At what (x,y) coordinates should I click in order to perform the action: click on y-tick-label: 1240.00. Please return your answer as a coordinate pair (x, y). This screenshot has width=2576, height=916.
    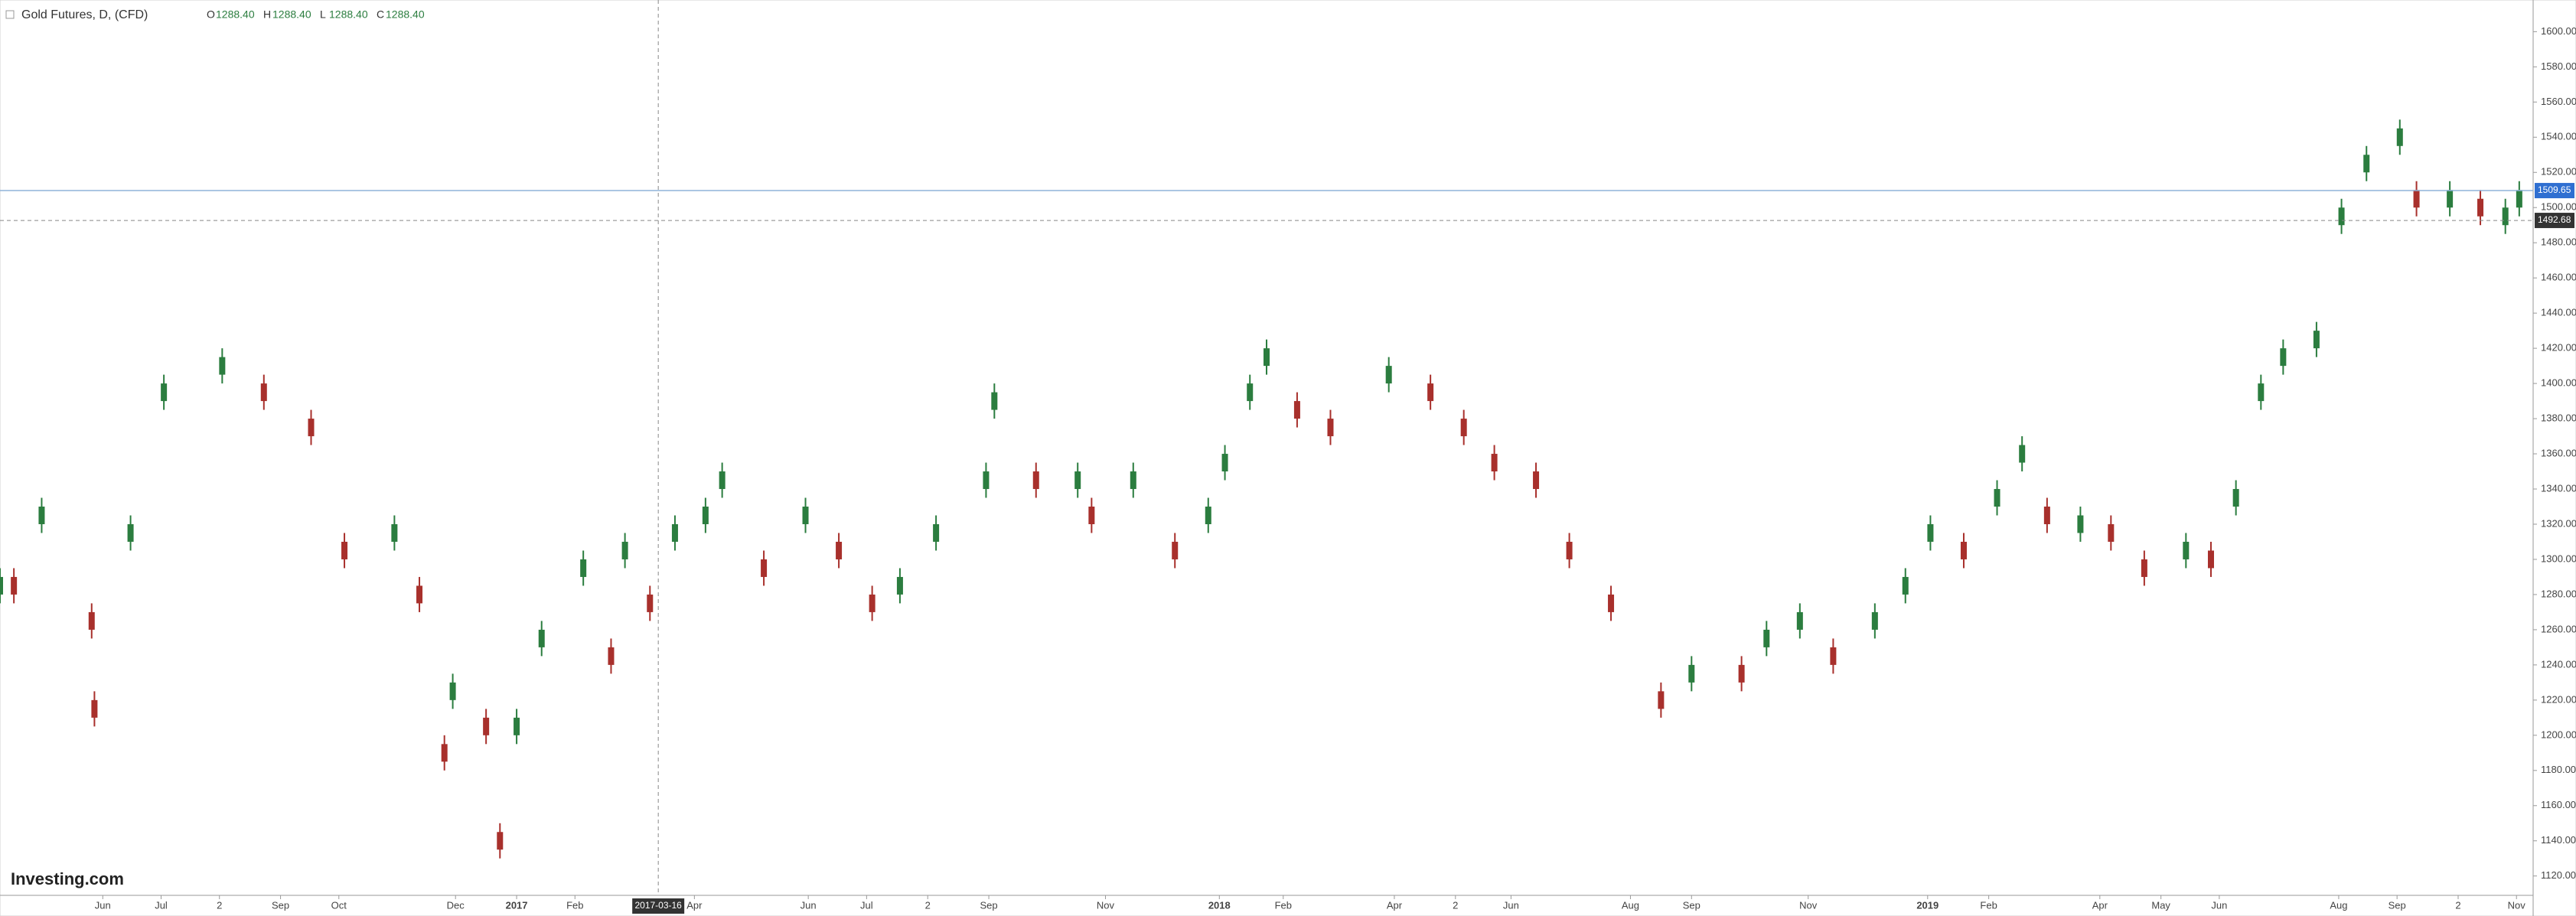
    Looking at the image, I should click on (2558, 664).